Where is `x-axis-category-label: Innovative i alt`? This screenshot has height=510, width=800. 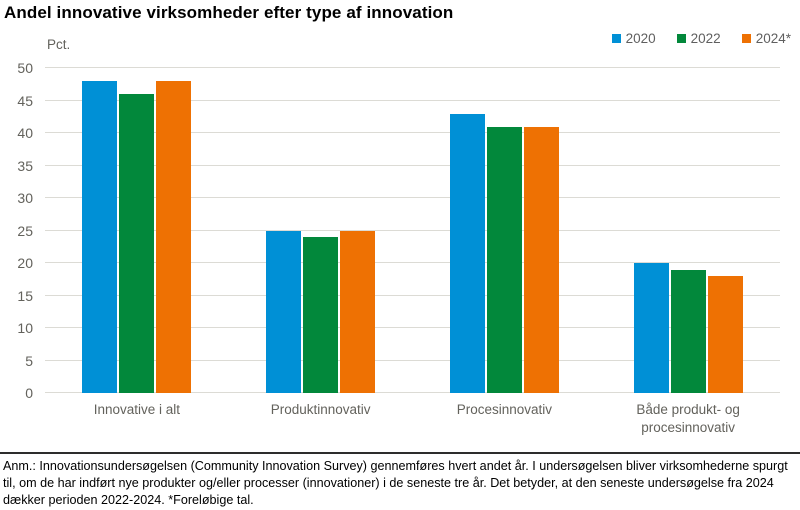 x-axis-category-label: Innovative i alt is located at coordinates (137, 409).